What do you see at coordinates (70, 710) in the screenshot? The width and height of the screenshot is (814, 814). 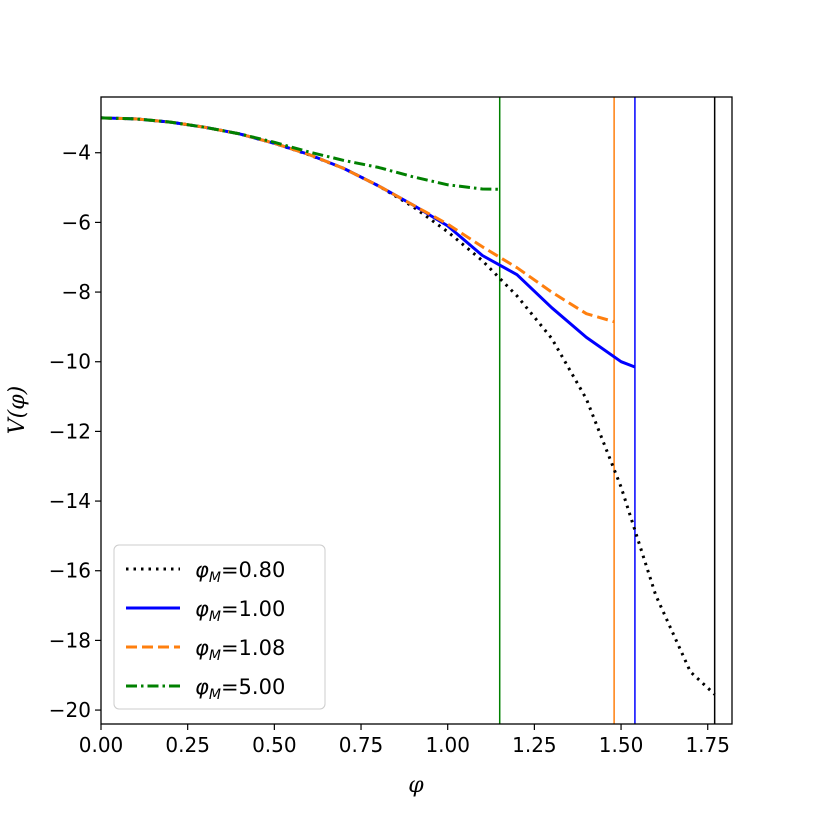 I see `y-tick-label: −20` at bounding box center [70, 710].